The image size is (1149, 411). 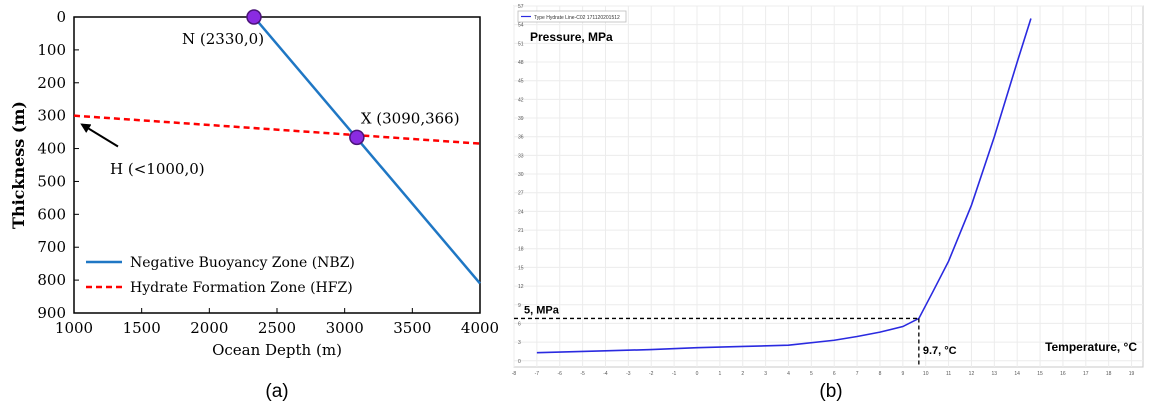 I want to click on y-tick-label: 36, so click(x=521, y=138).